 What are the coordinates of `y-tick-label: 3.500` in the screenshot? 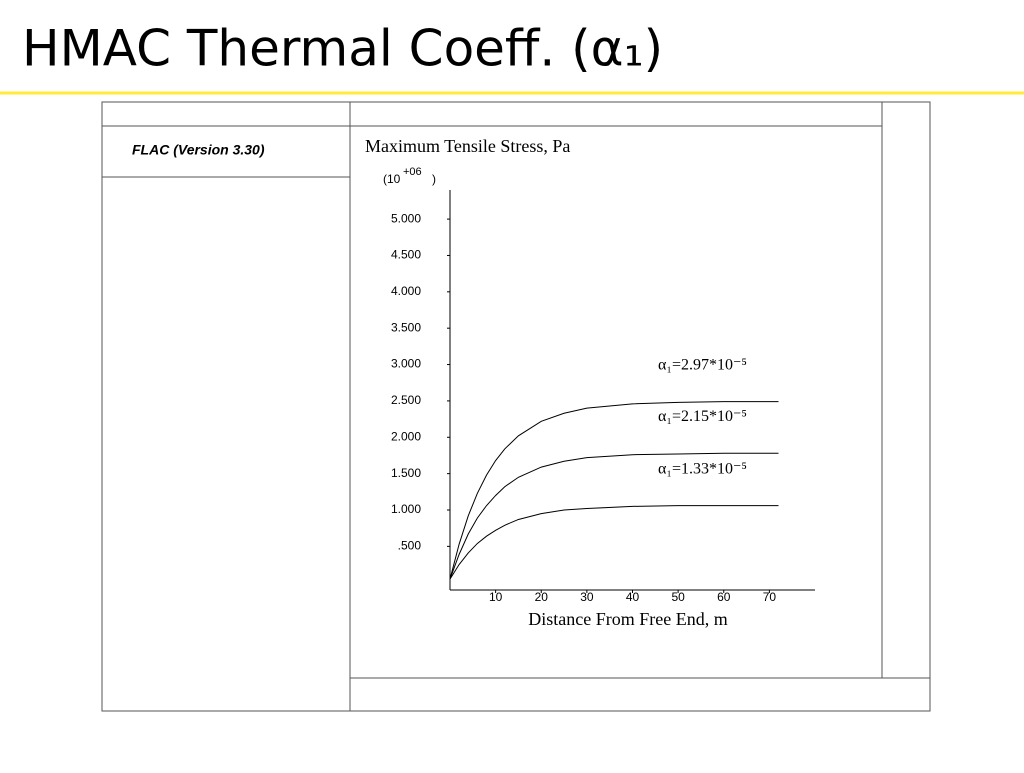 It's located at (406, 327).